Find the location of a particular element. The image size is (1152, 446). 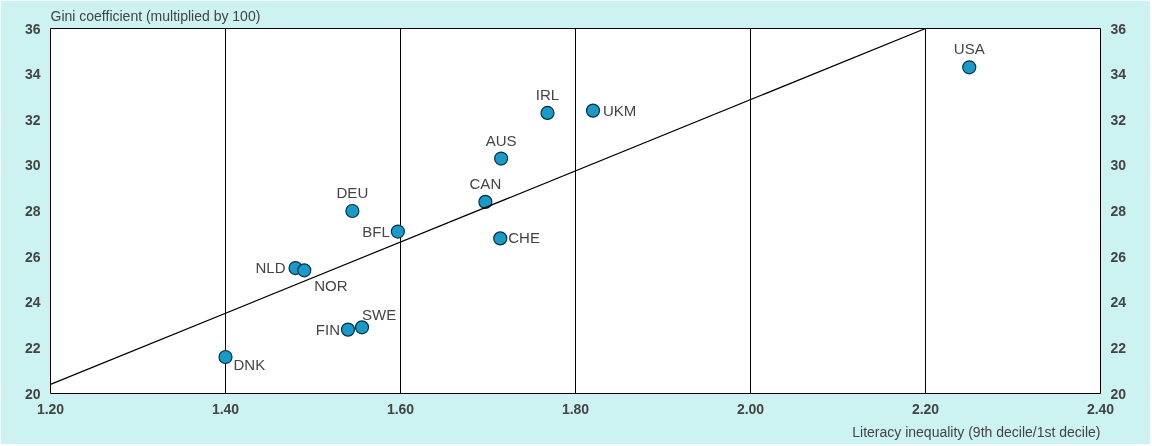

y-tick-label: 28 is located at coordinates (32, 211).